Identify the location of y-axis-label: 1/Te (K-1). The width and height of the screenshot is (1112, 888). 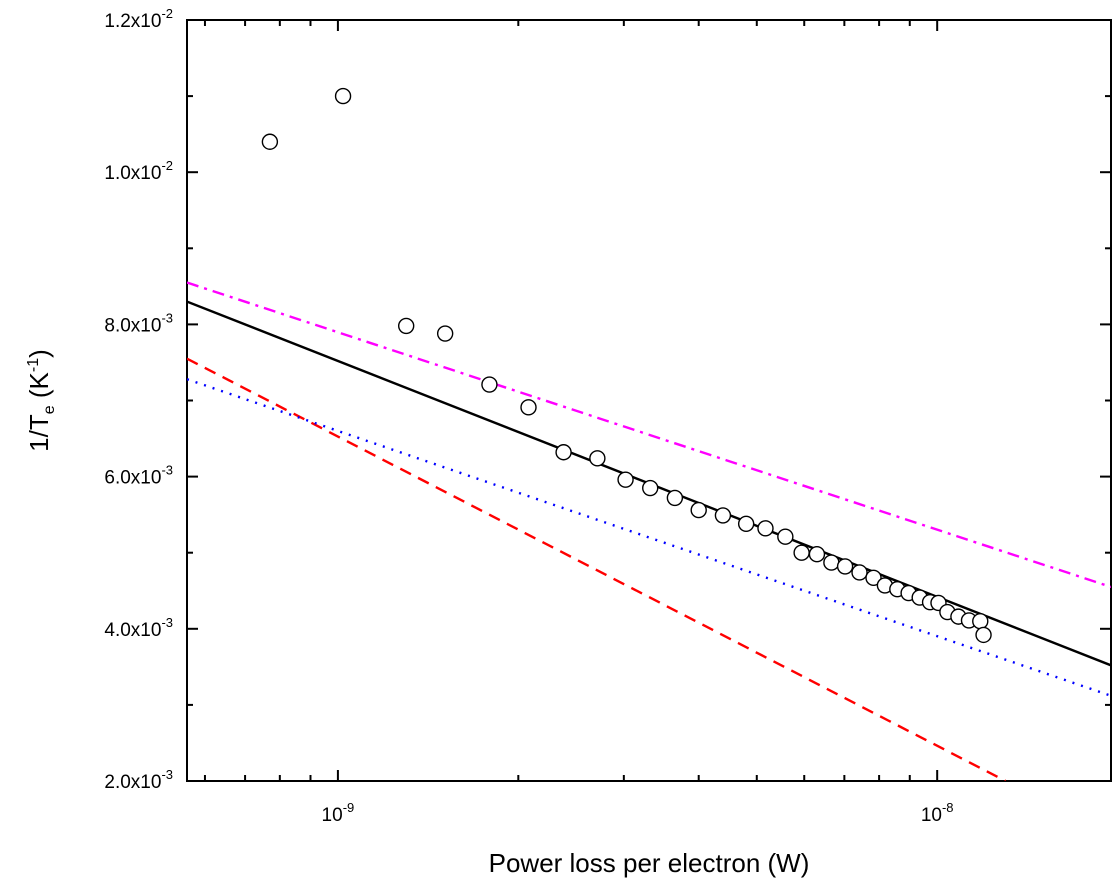
(41, 400).